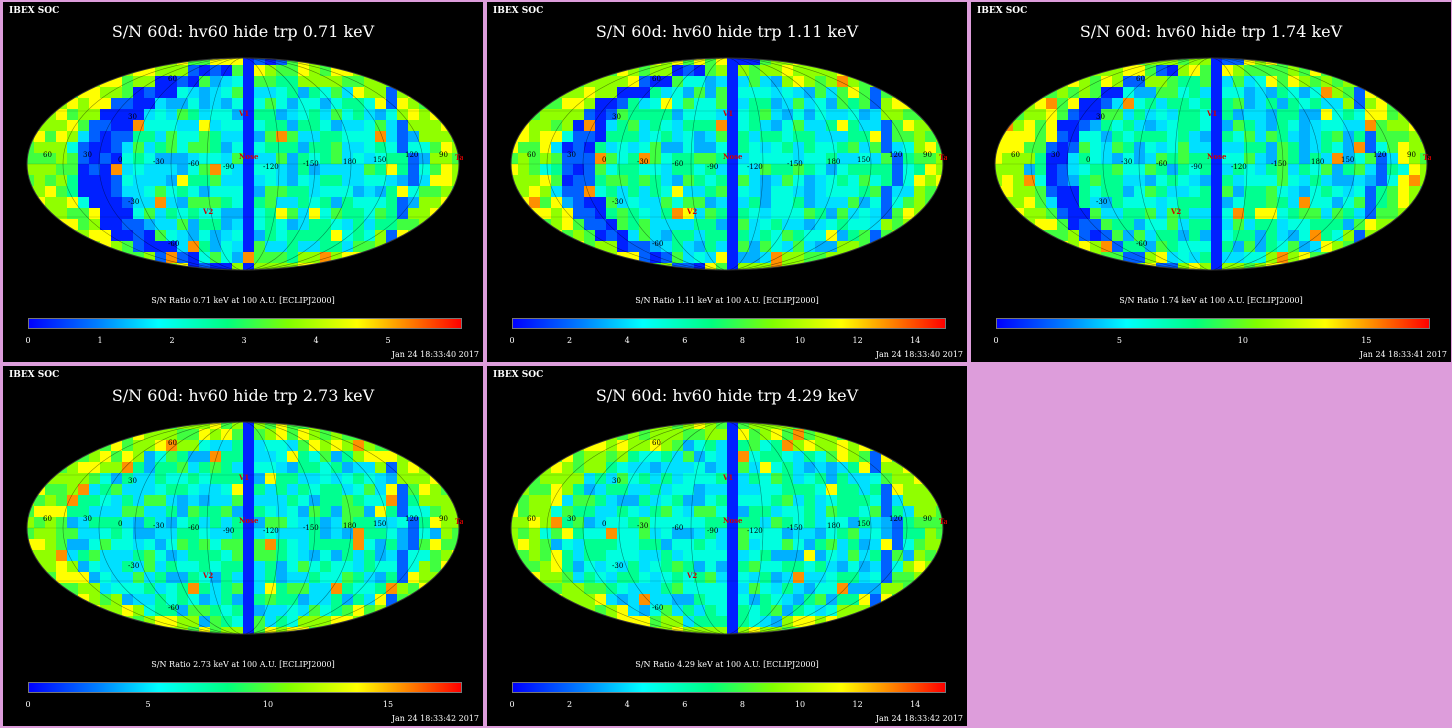 The width and height of the screenshot is (1452, 728). What do you see at coordinates (857, 704) in the screenshot?
I see `colorbar-tick-label: 12` at bounding box center [857, 704].